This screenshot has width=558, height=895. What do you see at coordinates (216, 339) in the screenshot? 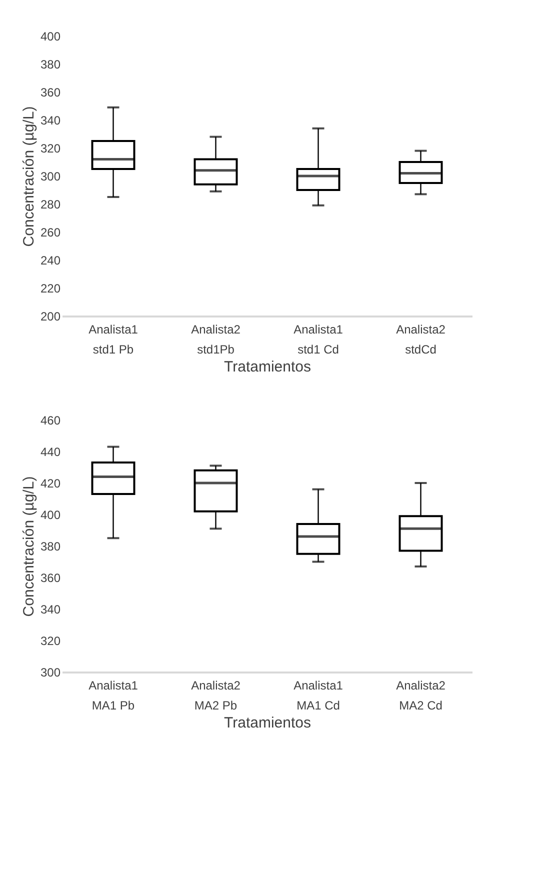
I see `x-tick-label: Analista2 std1Pb` at bounding box center [216, 339].